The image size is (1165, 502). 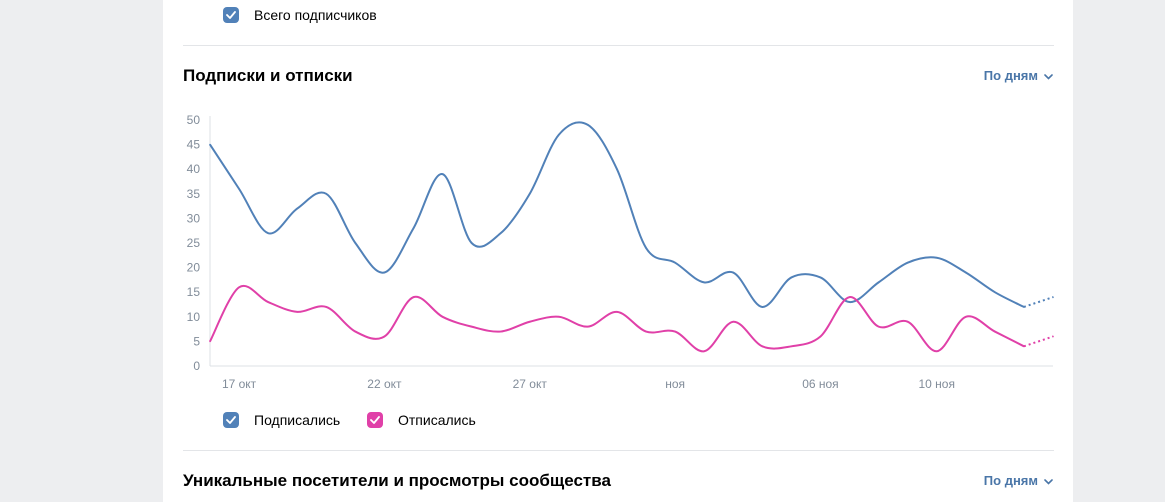 I want to click on period-dropdown-subscriptions: По дням, so click(x=1018, y=75).